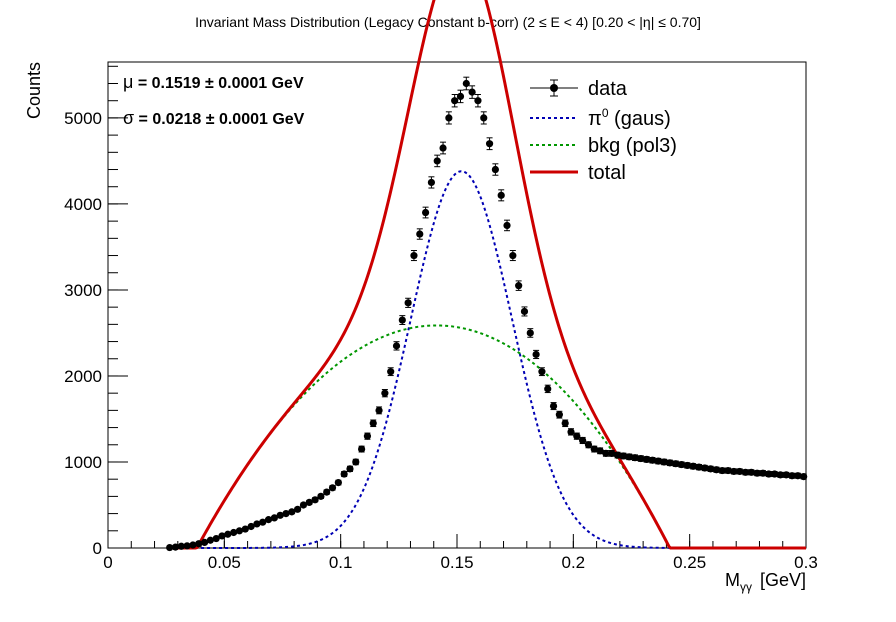  I want to click on sigma-symbol: σ, so click(128, 118).